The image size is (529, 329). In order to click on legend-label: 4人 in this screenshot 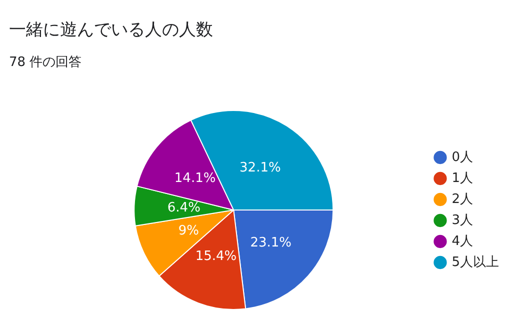, I will do `click(463, 241)`.